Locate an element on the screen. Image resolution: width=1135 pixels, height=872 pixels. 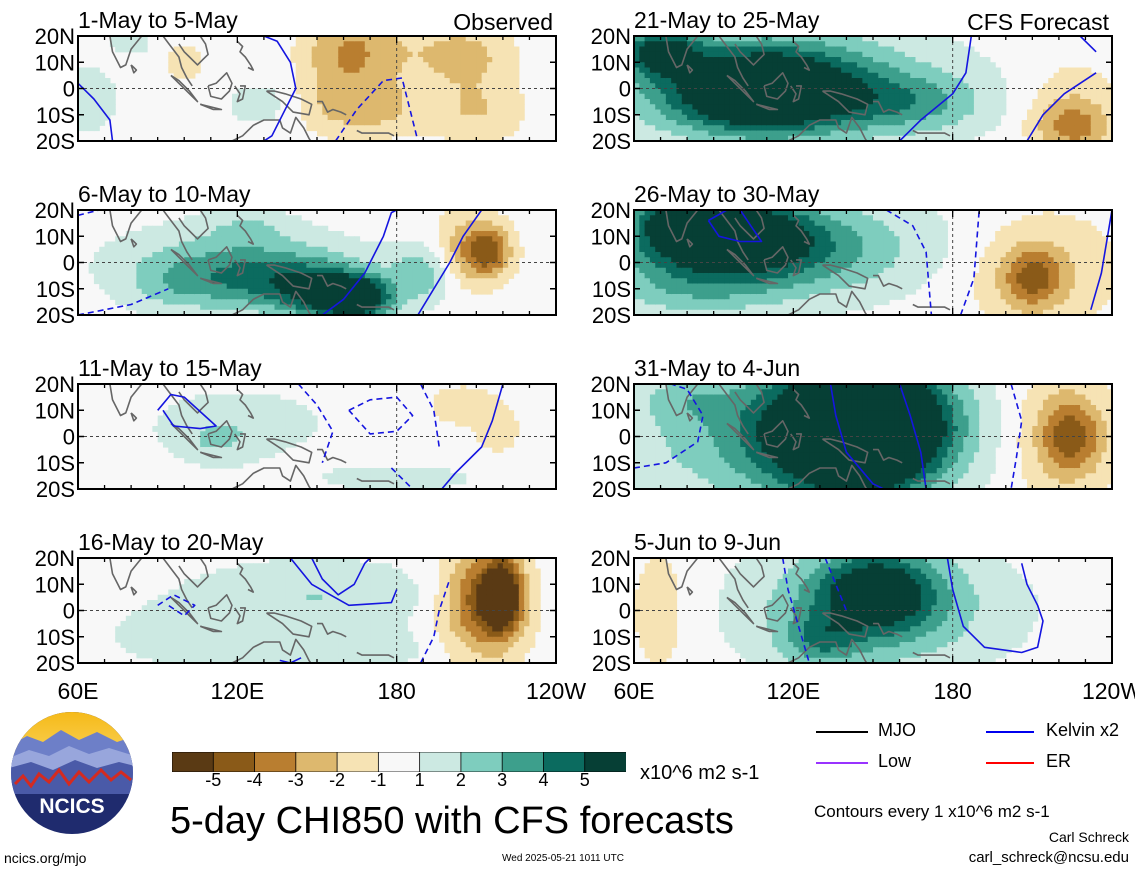
x-tick-label: 120E is located at coordinates (237, 689).